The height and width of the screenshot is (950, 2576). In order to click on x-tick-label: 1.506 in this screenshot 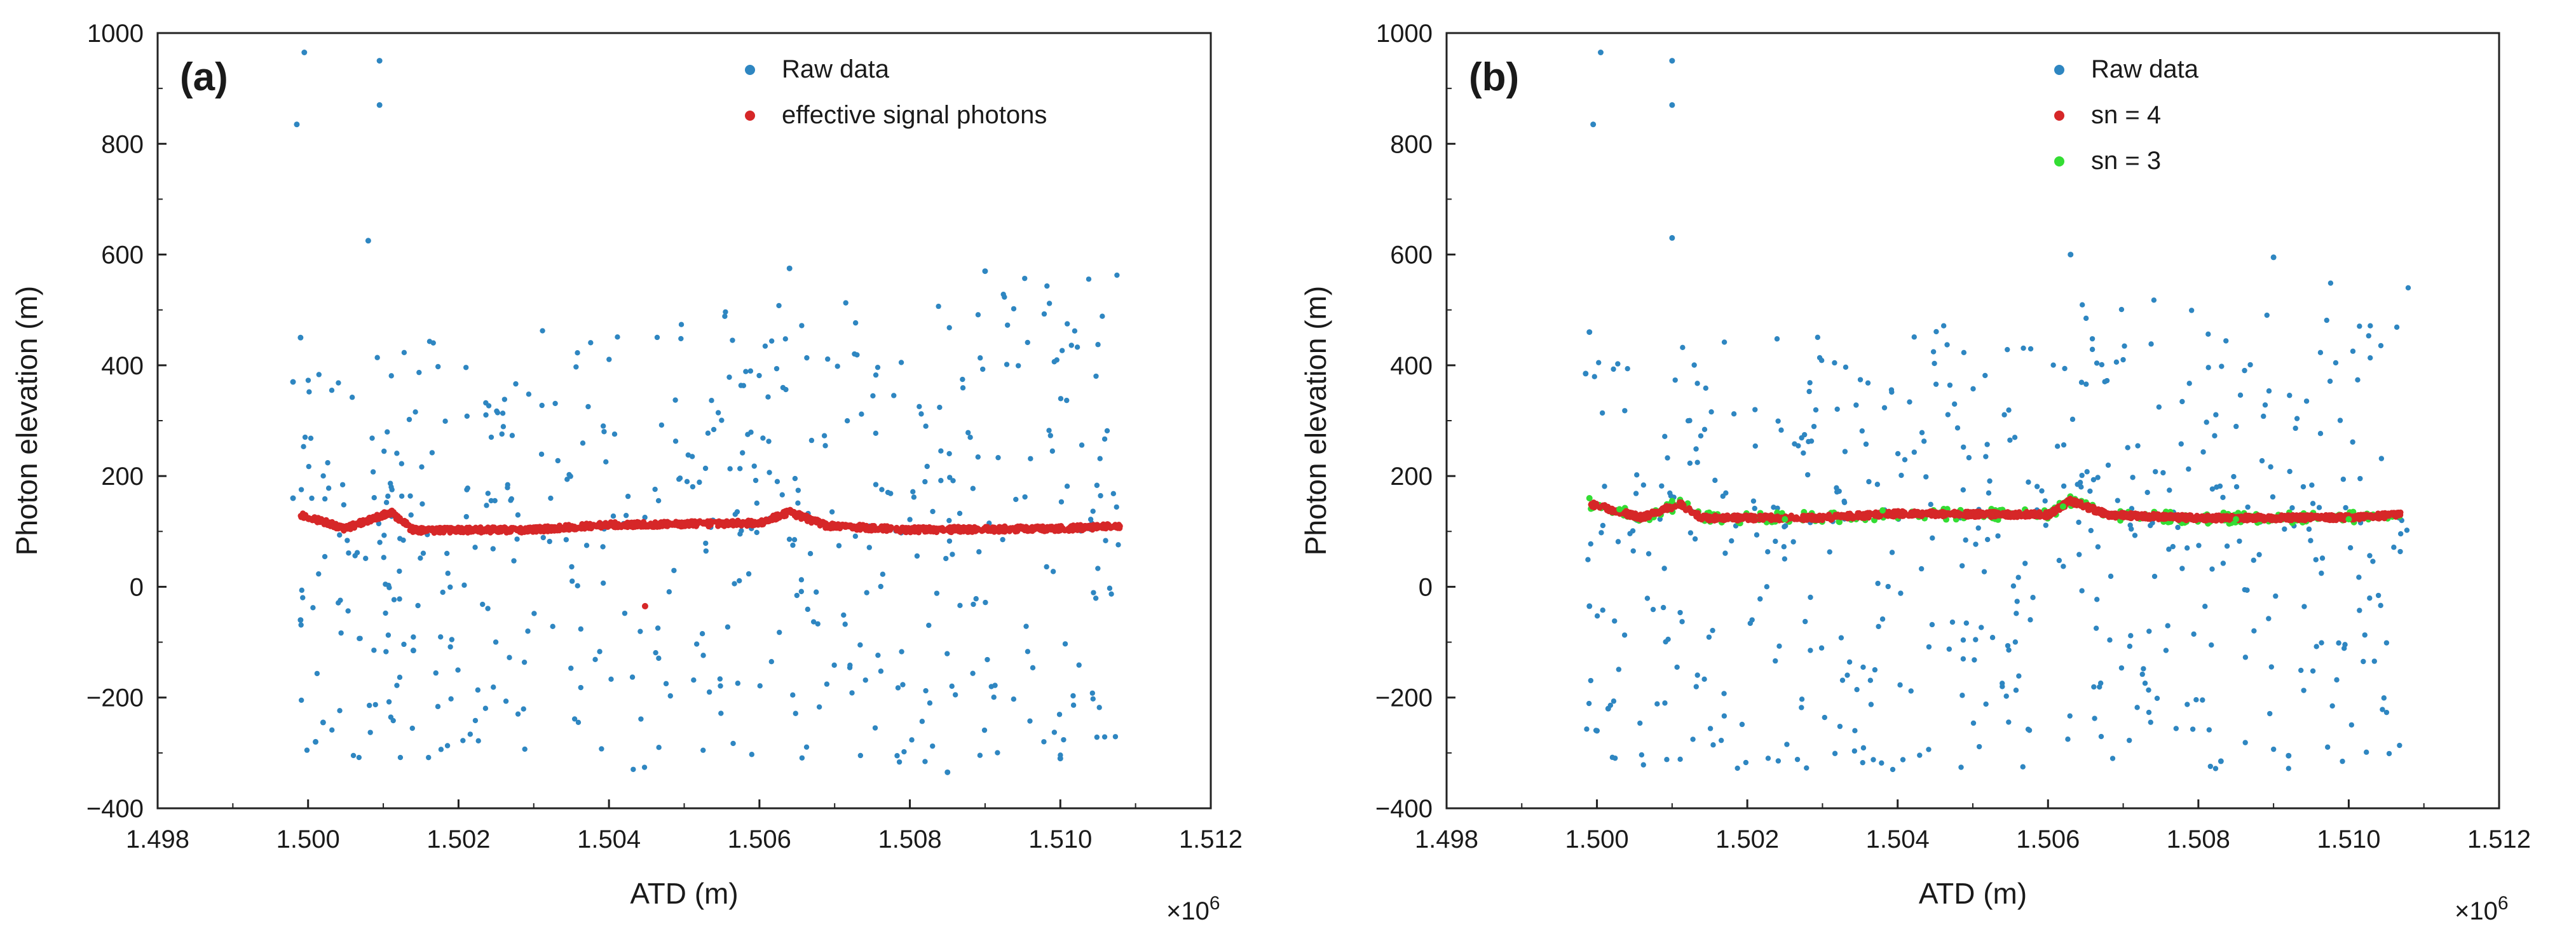, I will do `click(759, 839)`.